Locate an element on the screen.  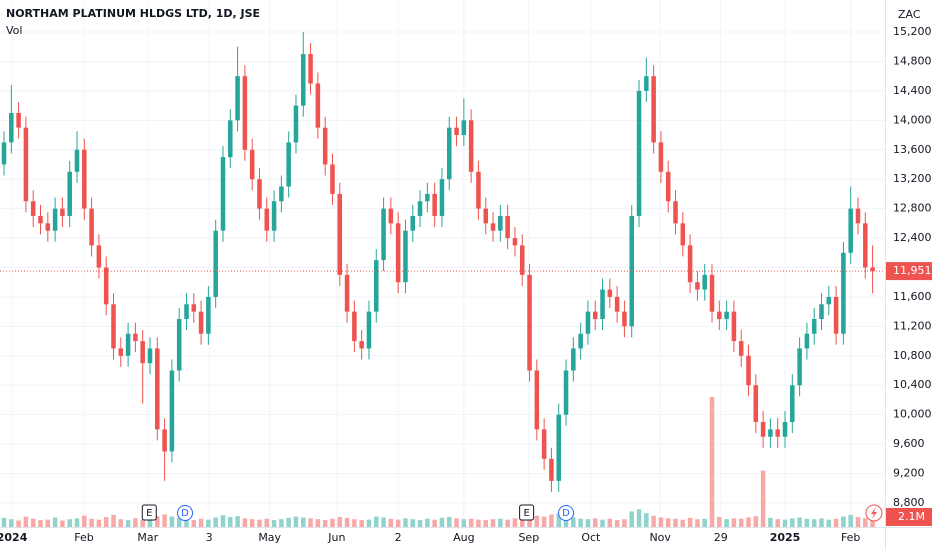
y-tick-label: 14,800 is located at coordinates (912, 60).